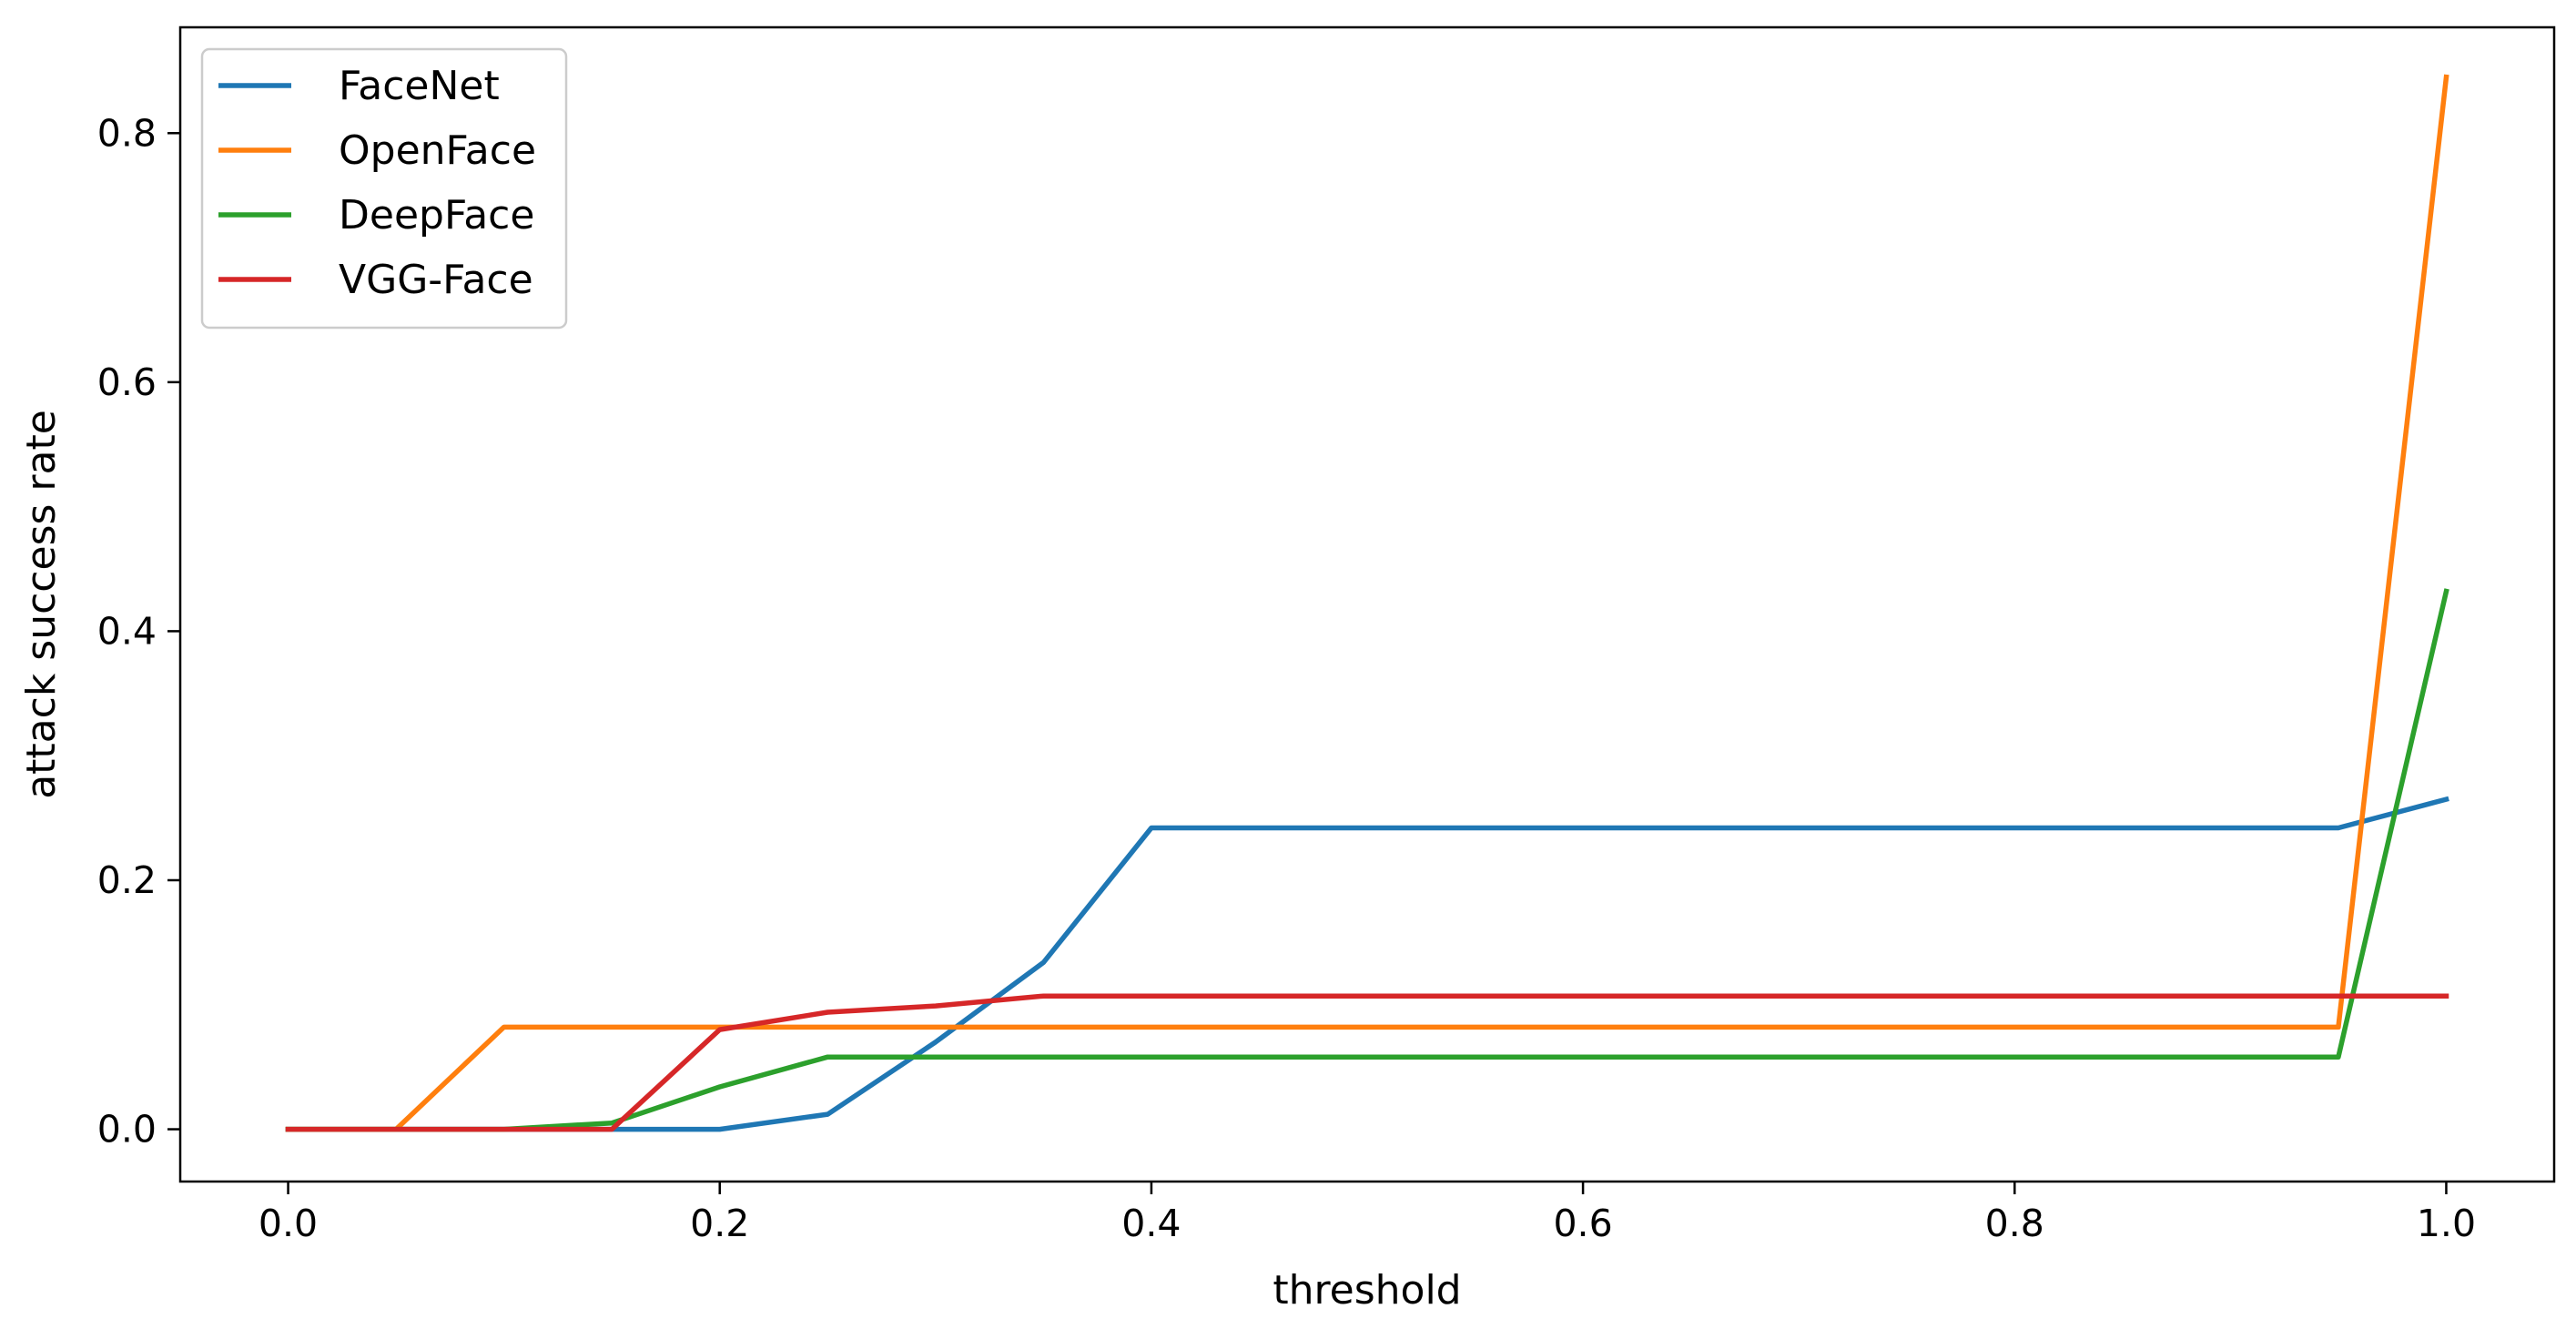  I want to click on x-axis: 0.0 0.2 0.4 0.6 0.8 1.0, so click(1367, 1213).